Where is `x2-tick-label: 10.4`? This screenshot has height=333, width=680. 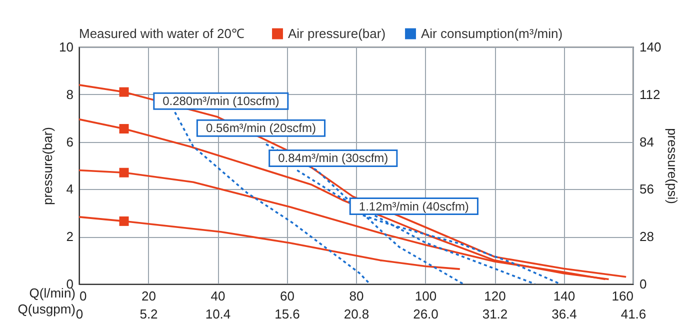
x2-tick-label: 10.4 is located at coordinates (218, 314).